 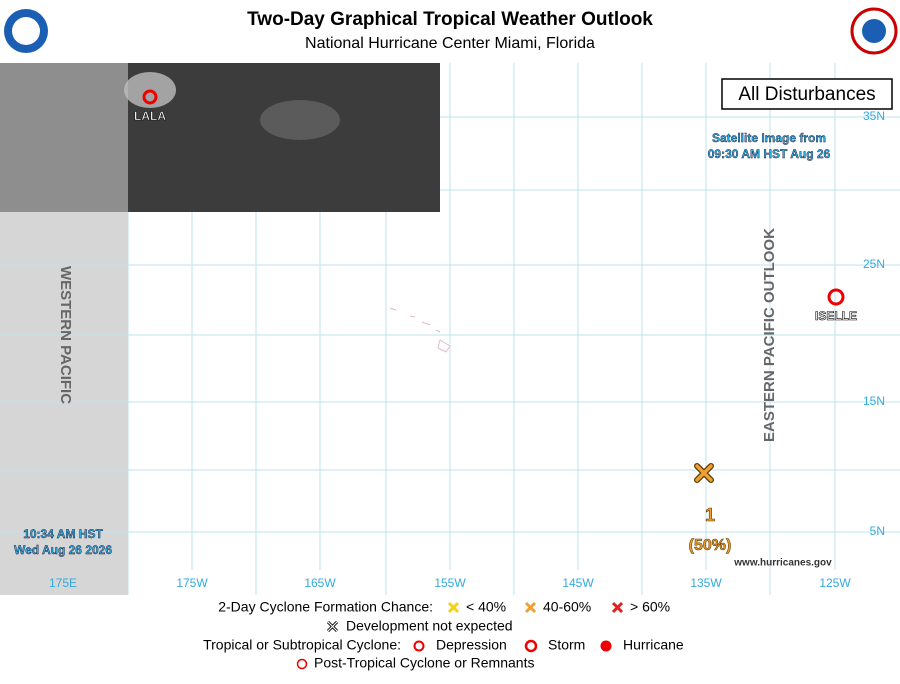 I want to click on legend-title: Tropical or Subtropical Cyclone:, so click(x=302, y=645).